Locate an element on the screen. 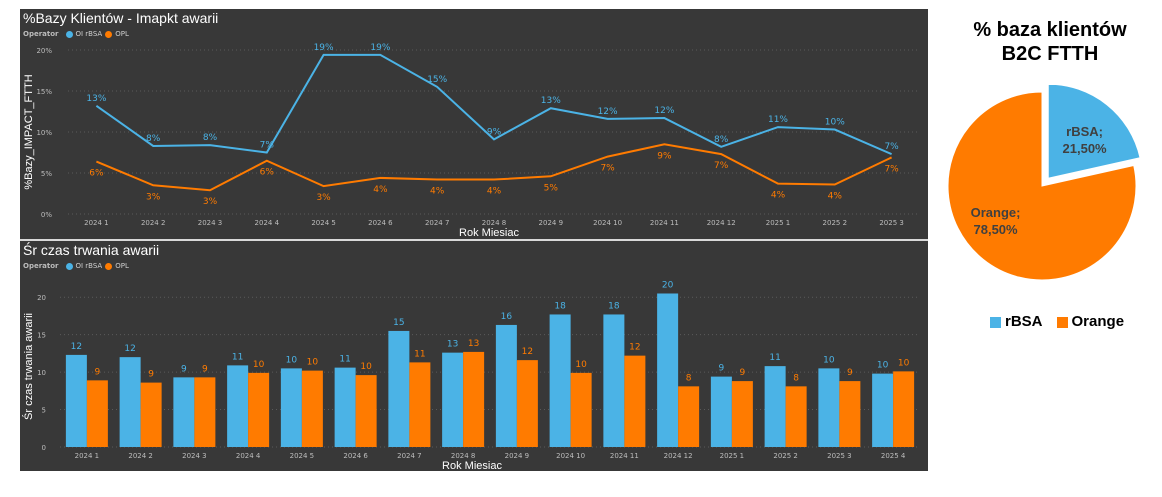  orange-swatch-icon is located at coordinates (1062, 322).